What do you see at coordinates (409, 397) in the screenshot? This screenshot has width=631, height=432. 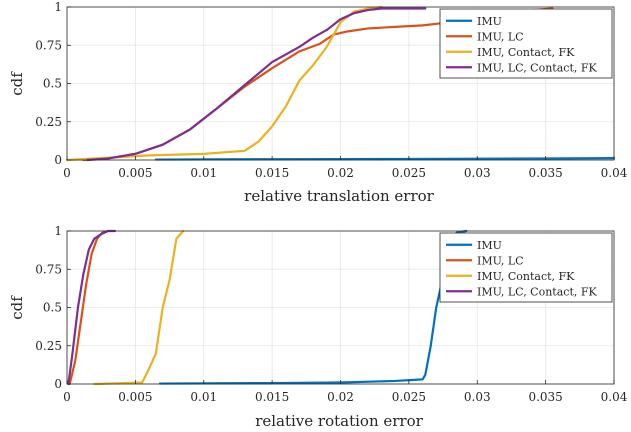 I see `rotation-x-tick-label-5: 0.025` at bounding box center [409, 397].